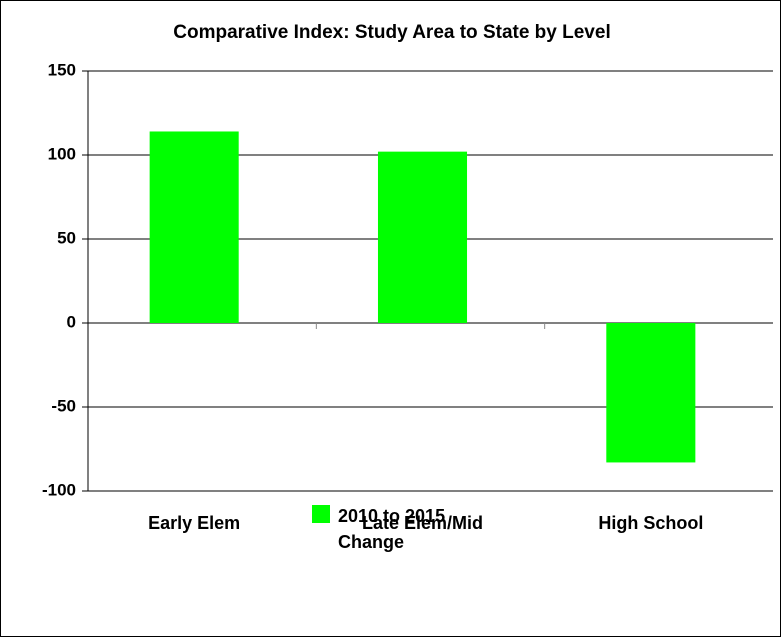 The height and width of the screenshot is (637, 781). Describe the element at coordinates (650, 523) in the screenshot. I see `x-tick-label: High School` at that location.